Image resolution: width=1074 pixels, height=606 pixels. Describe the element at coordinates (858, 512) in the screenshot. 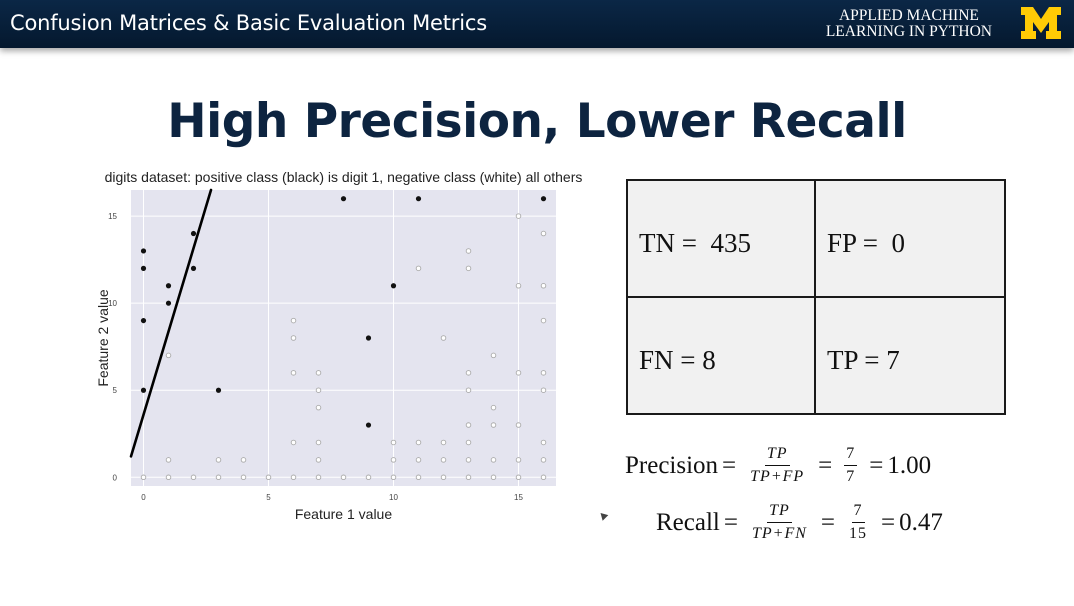

I see `recall-value-numerator: 7` at that location.